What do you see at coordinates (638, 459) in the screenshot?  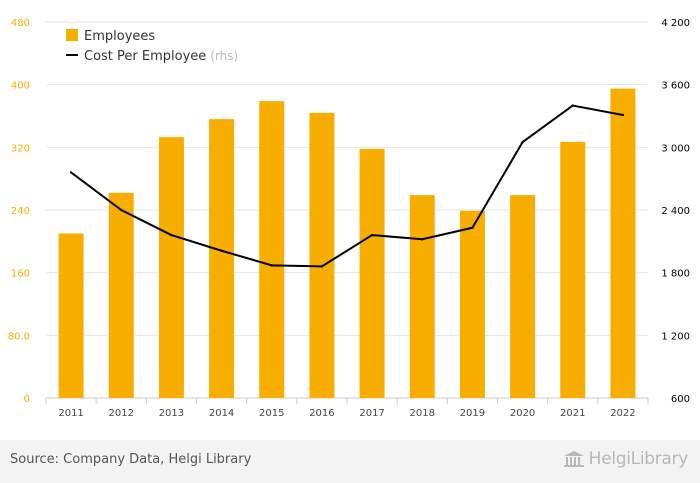 I see `brand-text: HelgiLibrary` at bounding box center [638, 459].